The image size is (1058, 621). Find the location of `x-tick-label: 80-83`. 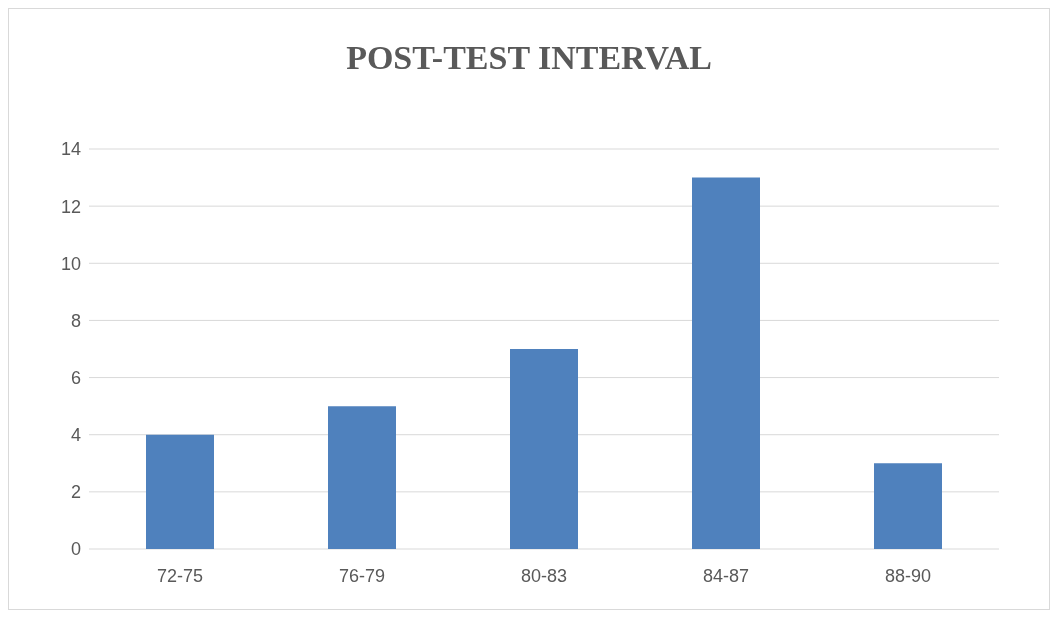

x-tick-label: 80-83 is located at coordinates (544, 575).